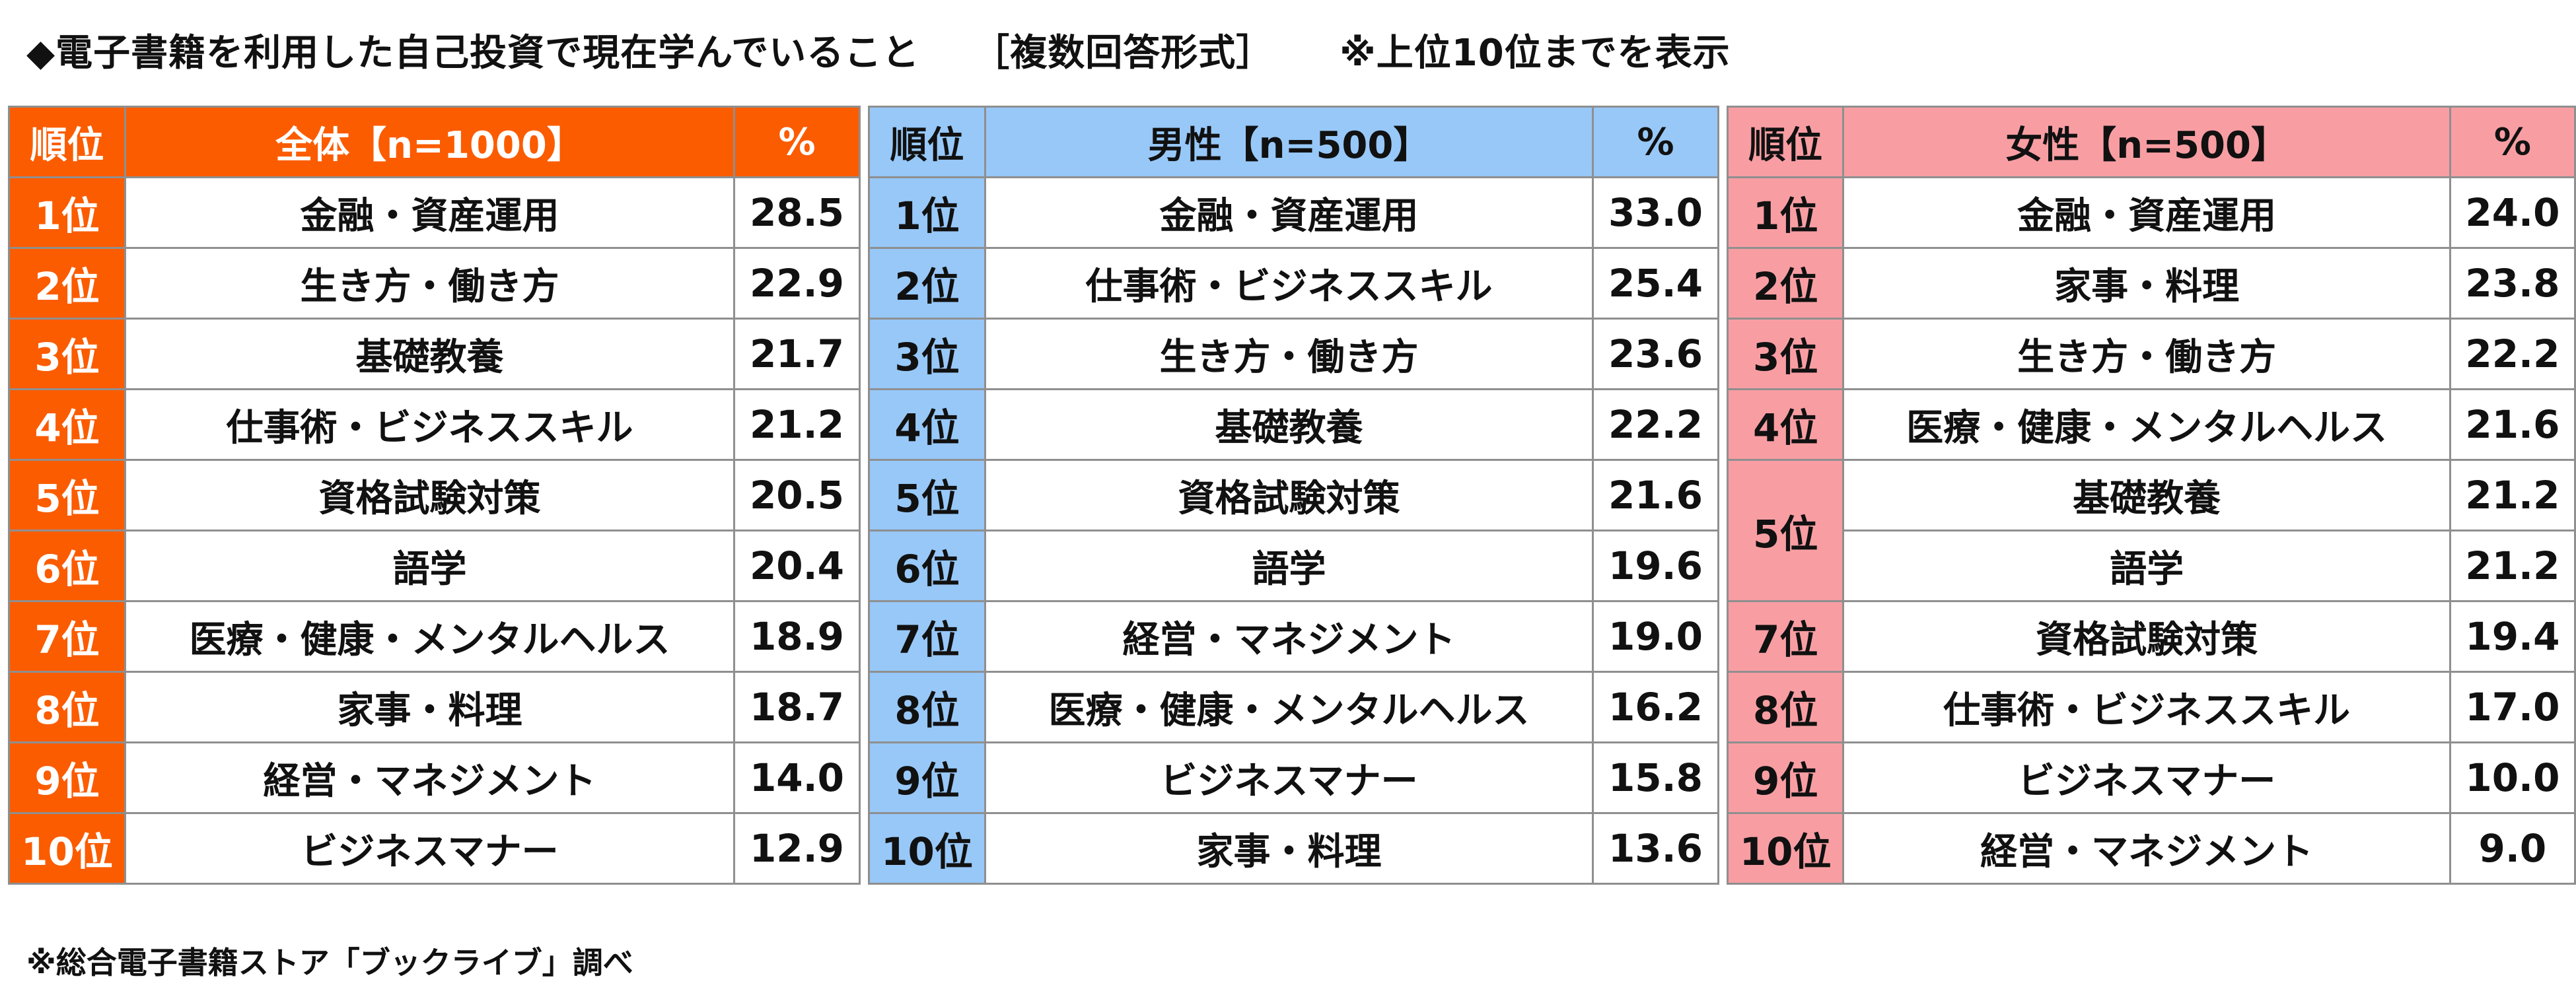 The height and width of the screenshot is (993, 2576). I want to click on table-row: 10位 家事・料理 13.6, so click(1293, 848).